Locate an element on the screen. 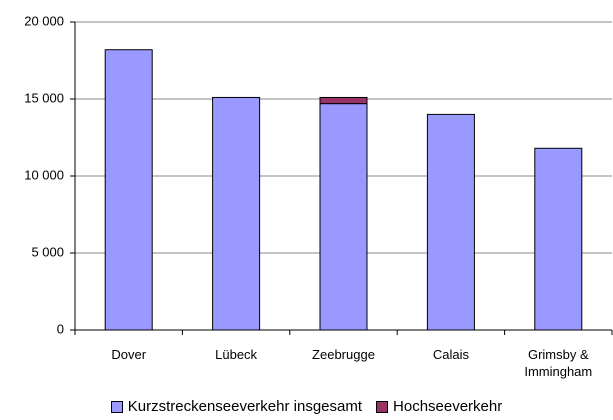  y-tick-label: 20 000 is located at coordinates (44, 20).